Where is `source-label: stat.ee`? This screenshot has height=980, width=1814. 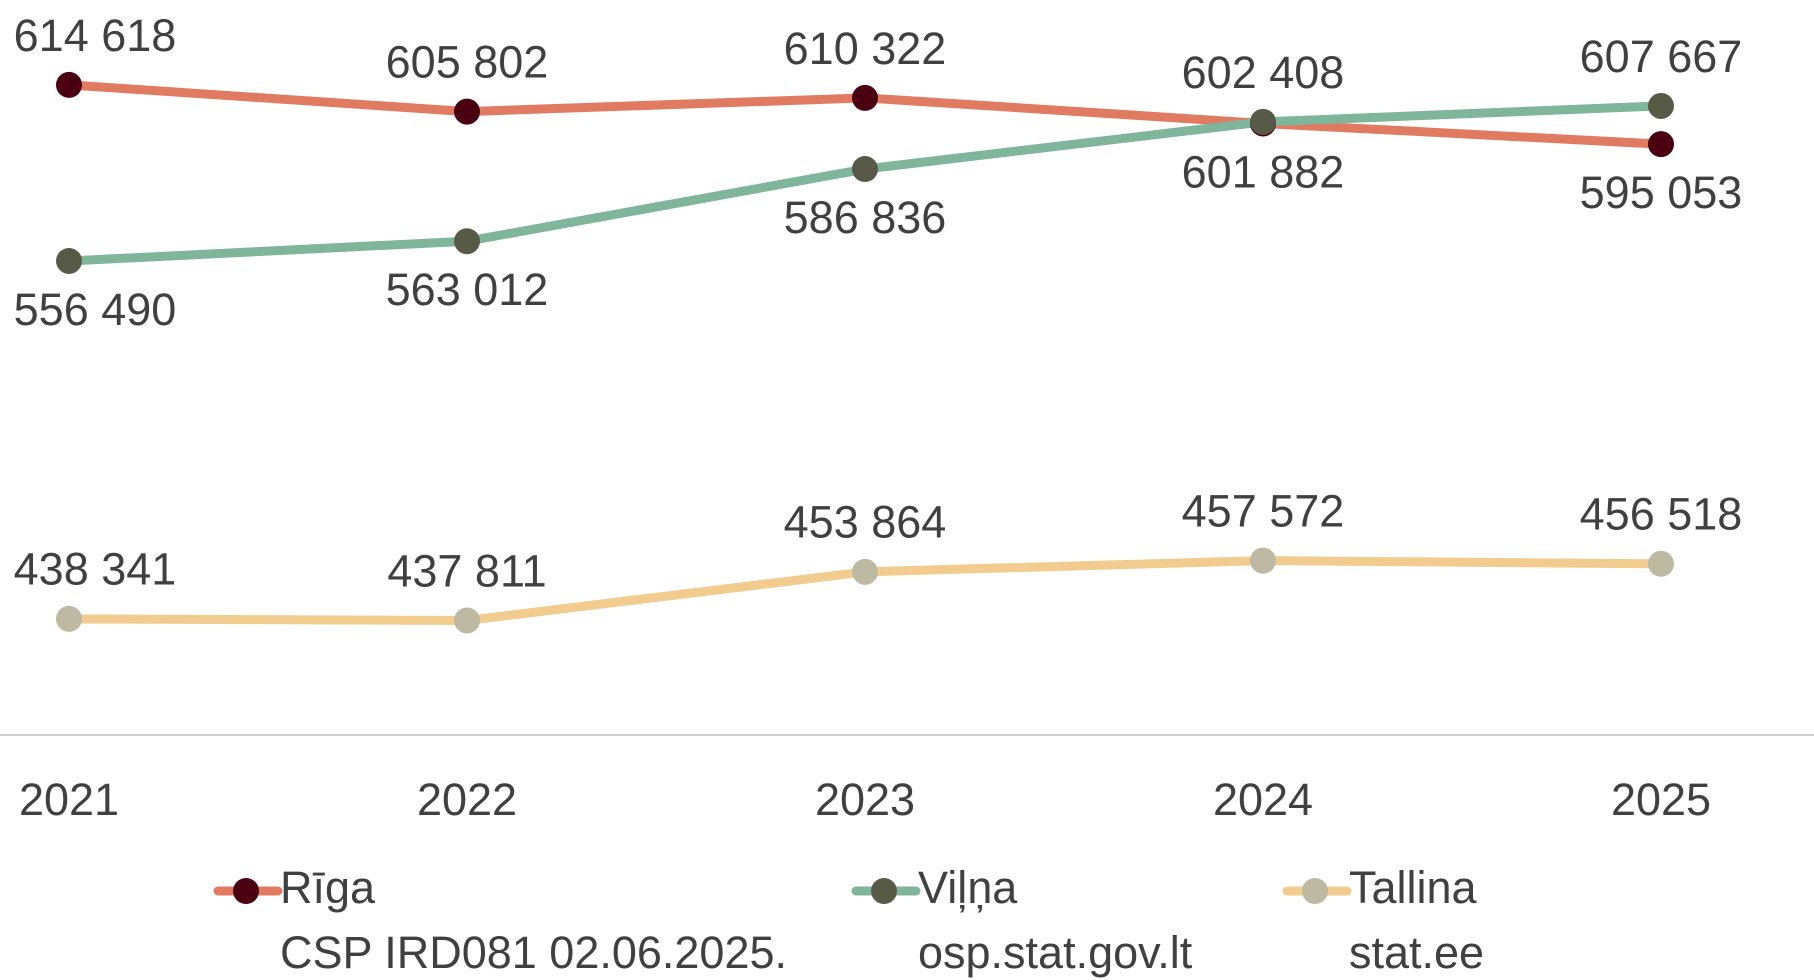
source-label: stat.ee is located at coordinates (1416, 952).